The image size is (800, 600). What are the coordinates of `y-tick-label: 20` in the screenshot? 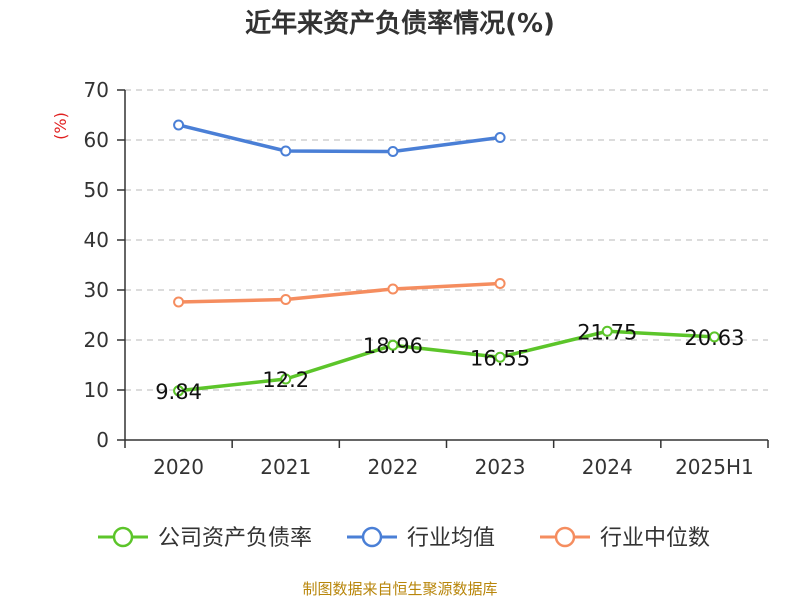 It's located at (96, 340).